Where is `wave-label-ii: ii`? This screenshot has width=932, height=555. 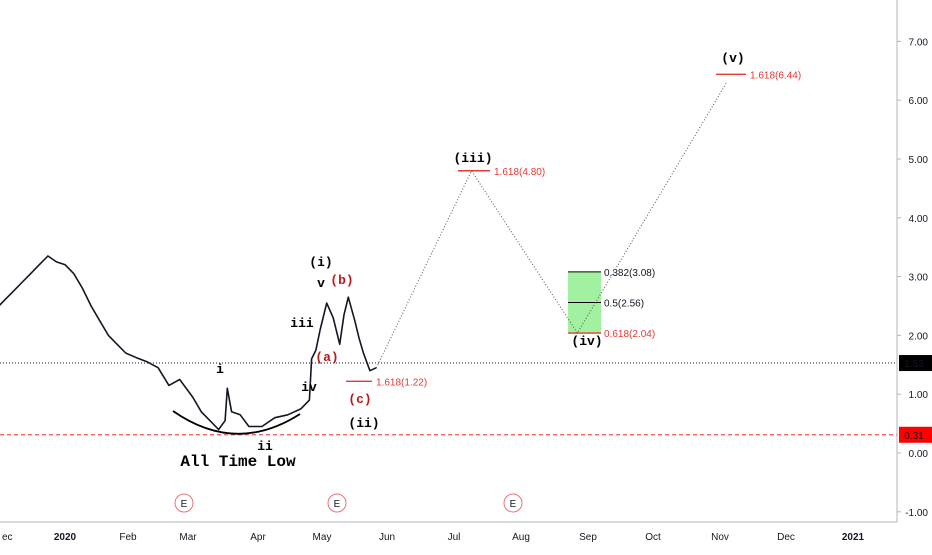
wave-label-ii: ii is located at coordinates (265, 446).